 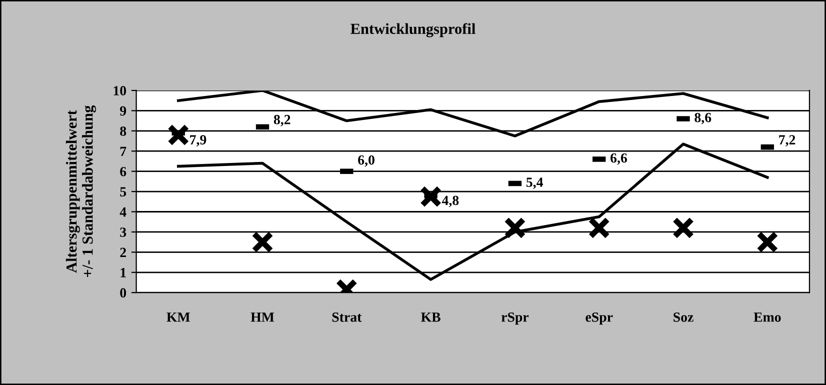 What do you see at coordinates (123, 273) in the screenshot?
I see `y-tick-label: 1` at bounding box center [123, 273].